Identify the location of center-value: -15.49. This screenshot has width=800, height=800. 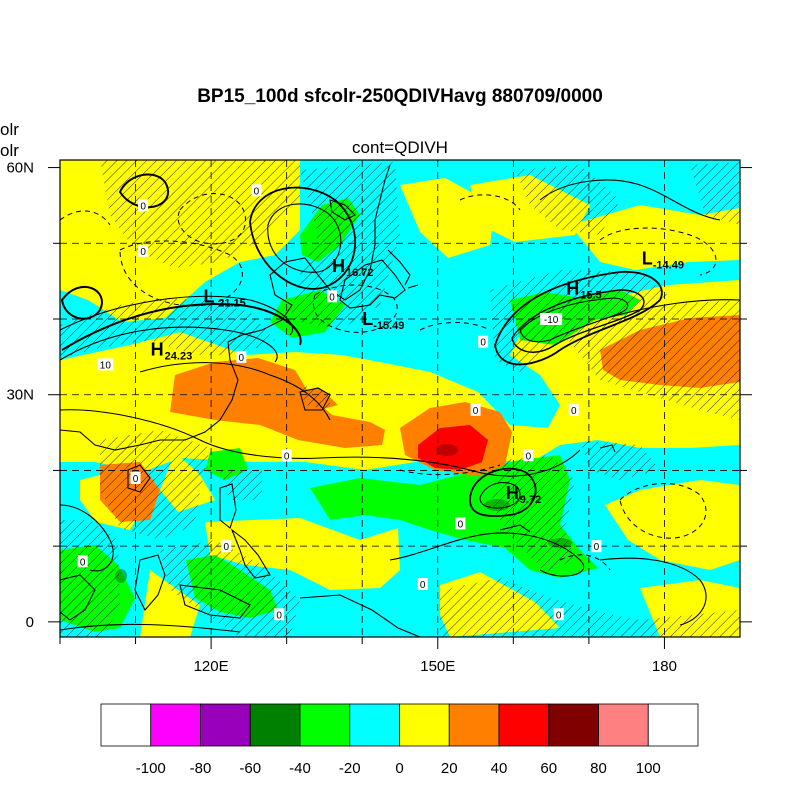
(388, 326).